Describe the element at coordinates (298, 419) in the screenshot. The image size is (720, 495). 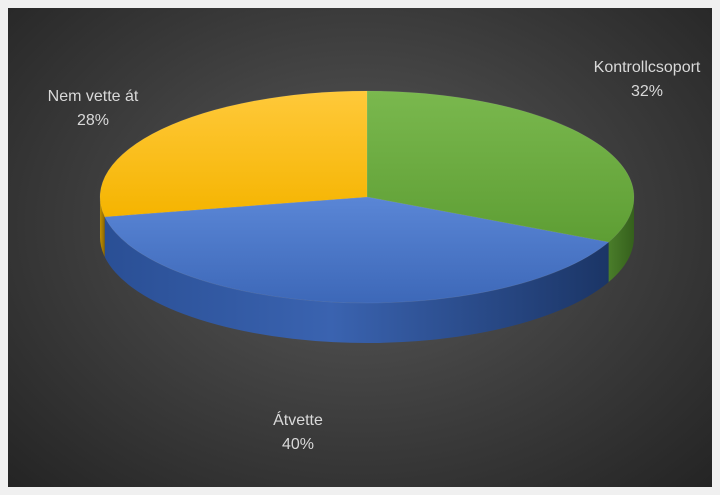
I see `category-label: Átvette` at that location.